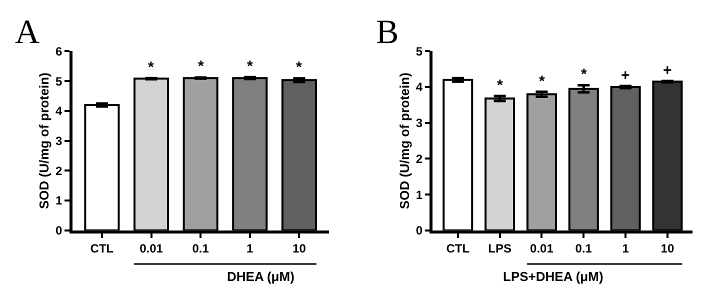 The height and width of the screenshot is (304, 708). I want to click on x-axis-title: DHEA (μM), so click(260, 276).